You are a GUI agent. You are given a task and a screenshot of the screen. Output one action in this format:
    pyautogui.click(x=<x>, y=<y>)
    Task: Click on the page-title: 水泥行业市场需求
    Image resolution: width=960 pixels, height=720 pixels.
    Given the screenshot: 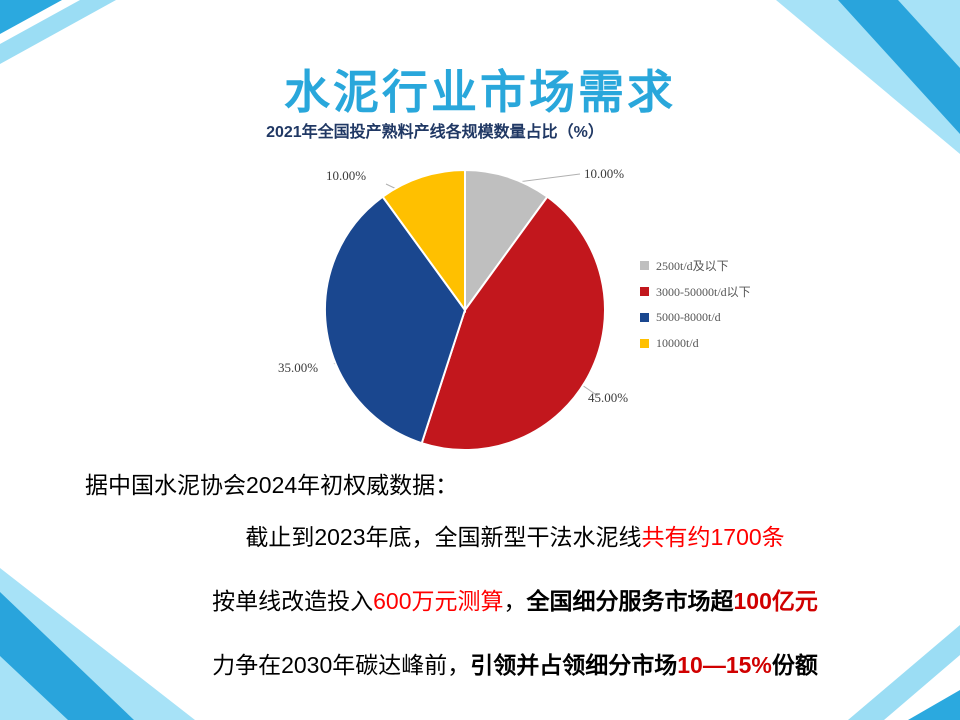 What is the action you would take?
    pyautogui.click(x=480, y=92)
    